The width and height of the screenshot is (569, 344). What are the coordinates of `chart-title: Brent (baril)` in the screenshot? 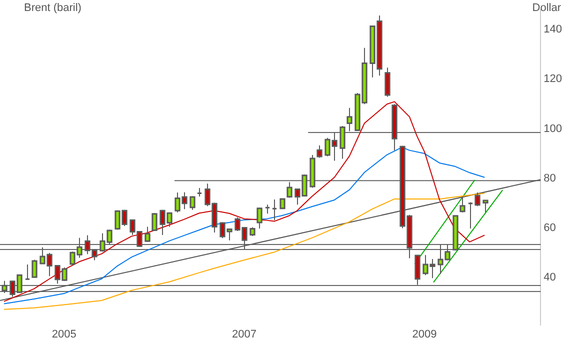 It's located at (53, 8).